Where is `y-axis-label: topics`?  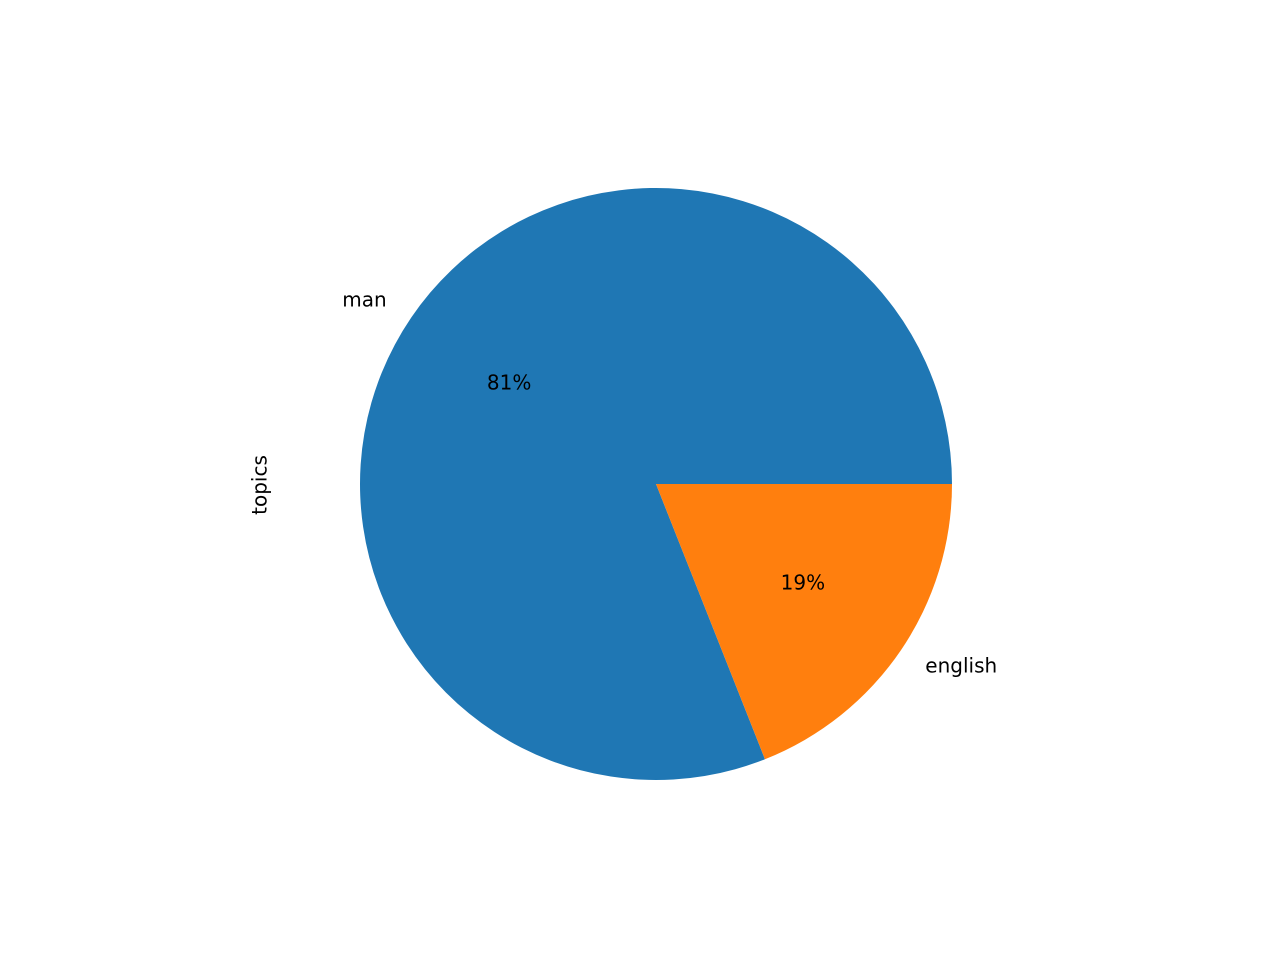 y-axis-label: topics is located at coordinates (260, 485).